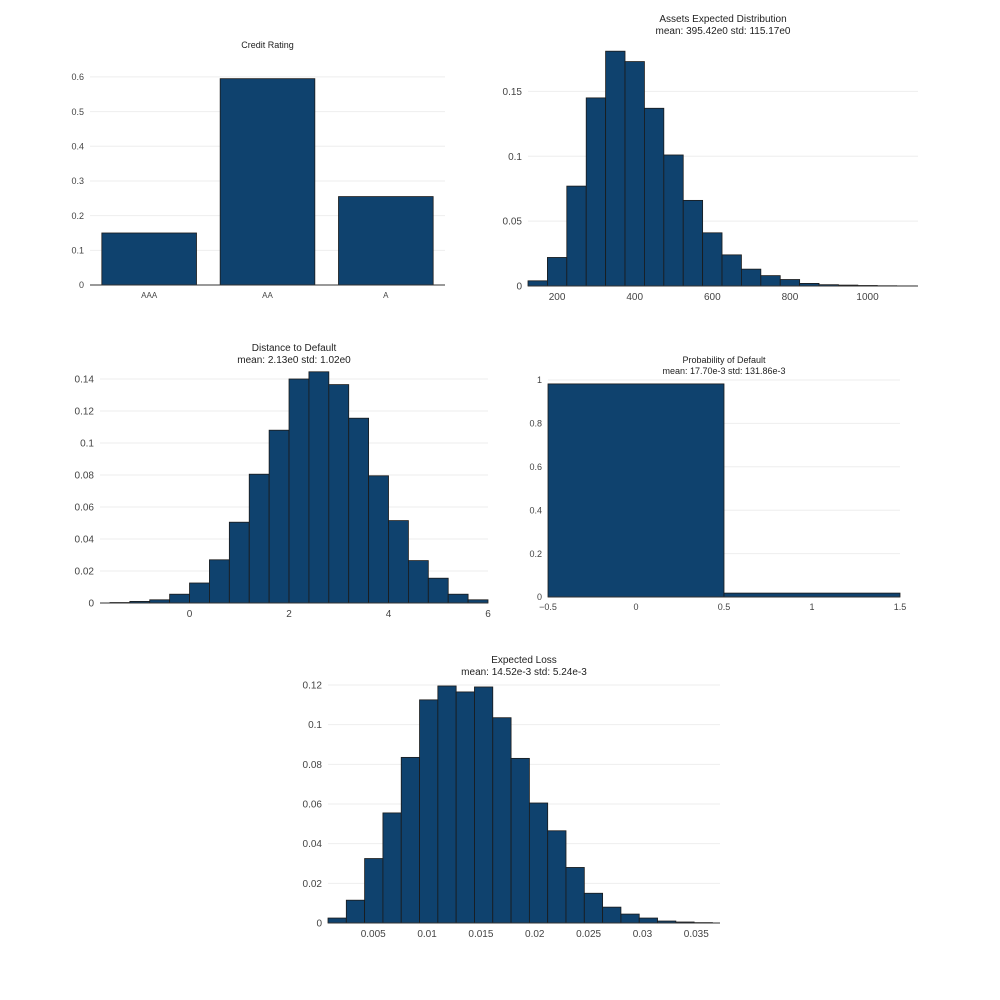 This screenshot has height=1000, width=1000. What do you see at coordinates (513, 222) in the screenshot?
I see `y-tick-label: 0.05` at bounding box center [513, 222].